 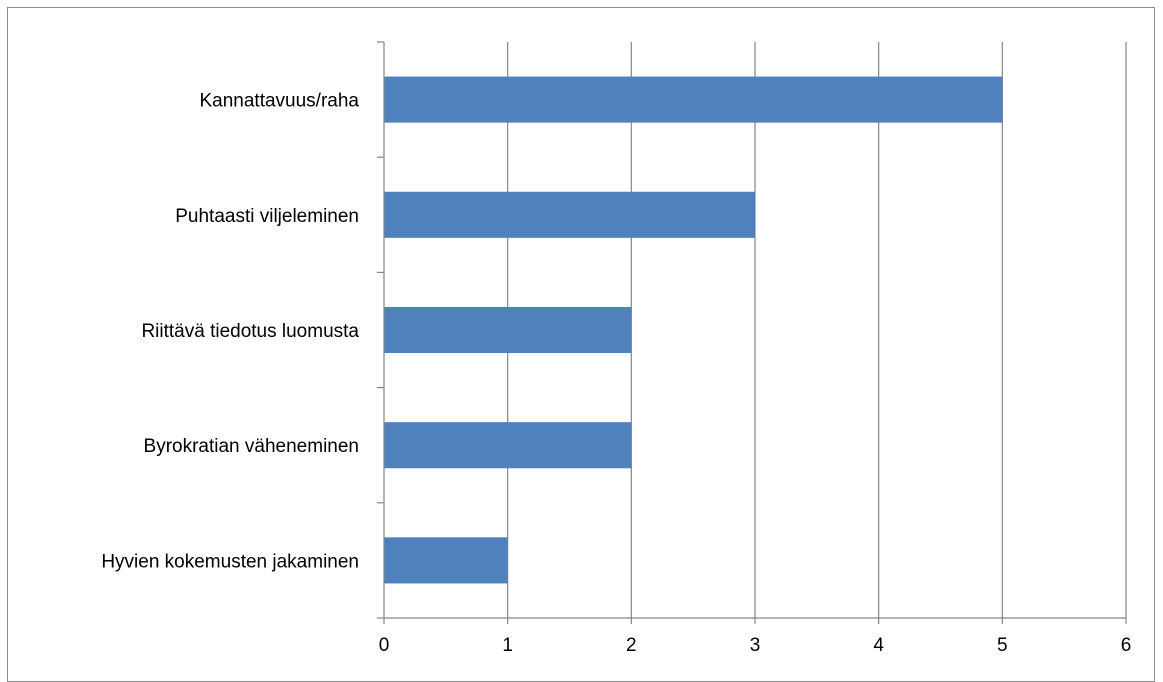 I want to click on x-tick-label-6: 6, so click(x=1126, y=645).